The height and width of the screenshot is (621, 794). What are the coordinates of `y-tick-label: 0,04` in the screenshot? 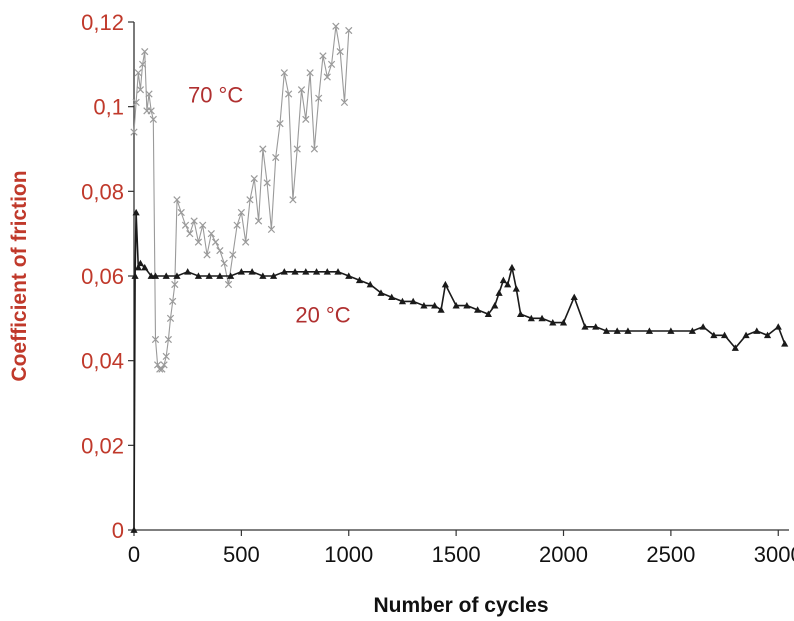 It's located at (102, 361).